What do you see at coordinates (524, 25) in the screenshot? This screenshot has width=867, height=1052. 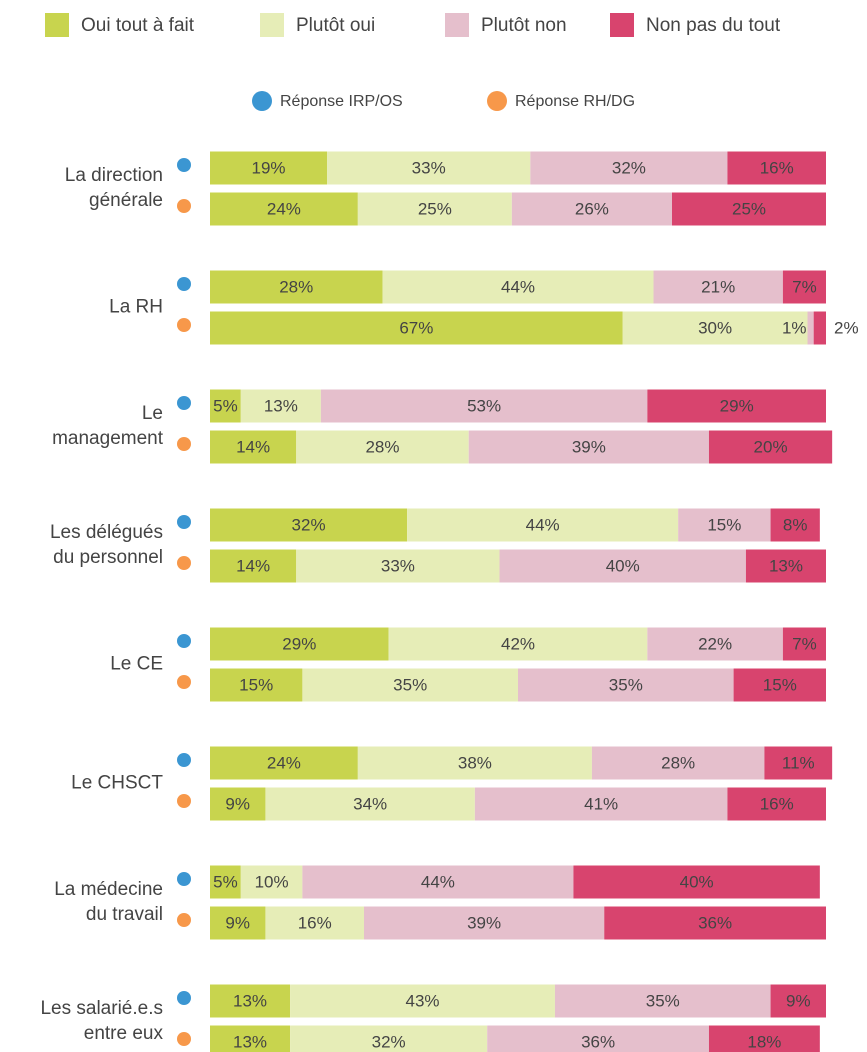 I see `legend-label: Plutôt non` at bounding box center [524, 25].